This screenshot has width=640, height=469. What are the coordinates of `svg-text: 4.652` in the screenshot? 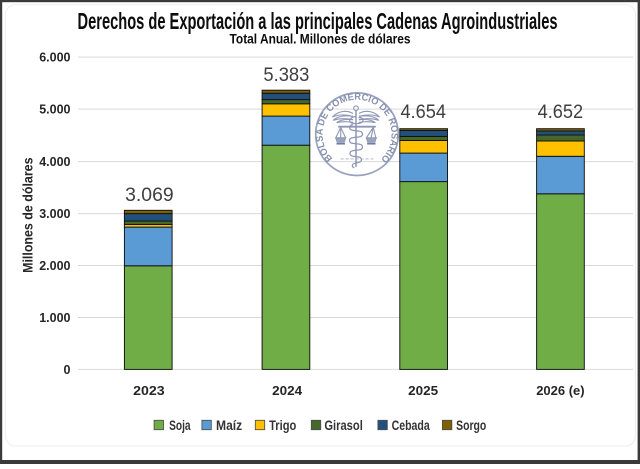 It's located at (561, 112).